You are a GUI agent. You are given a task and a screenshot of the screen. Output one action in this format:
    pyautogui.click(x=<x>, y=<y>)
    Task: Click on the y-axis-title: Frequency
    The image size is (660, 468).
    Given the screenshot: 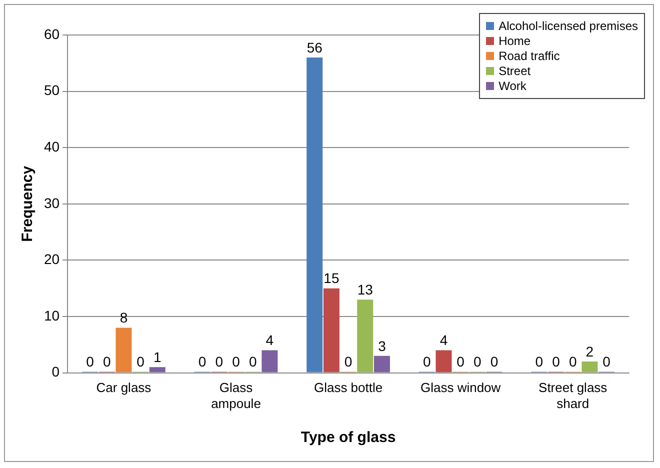 What is the action you would take?
    pyautogui.click(x=27, y=203)
    